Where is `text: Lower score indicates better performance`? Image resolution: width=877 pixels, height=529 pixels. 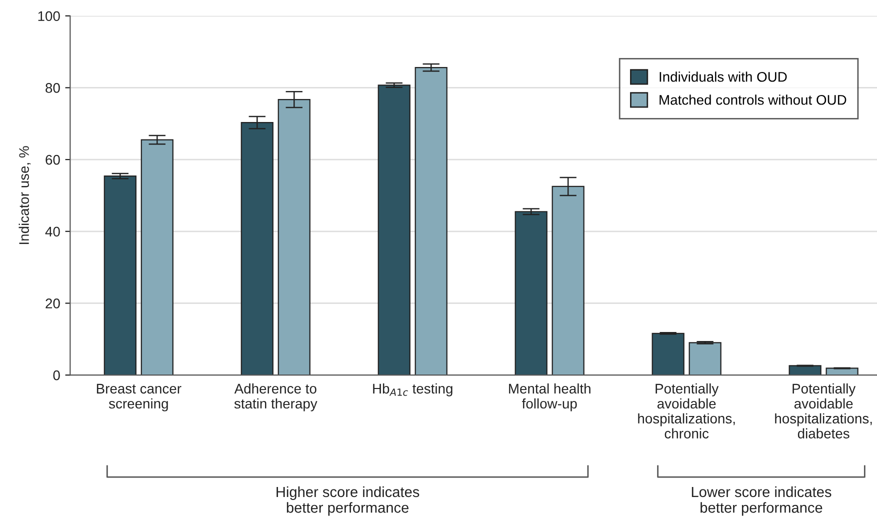 text: Lower score indicates better performance is located at coordinates (762, 501).